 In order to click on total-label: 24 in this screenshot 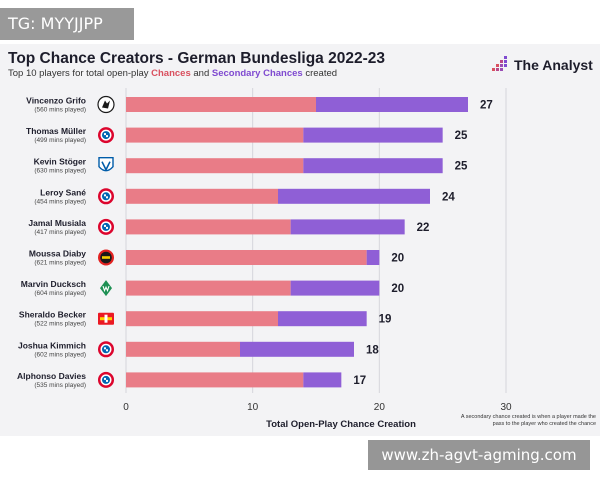, I will do `click(448, 197)`.